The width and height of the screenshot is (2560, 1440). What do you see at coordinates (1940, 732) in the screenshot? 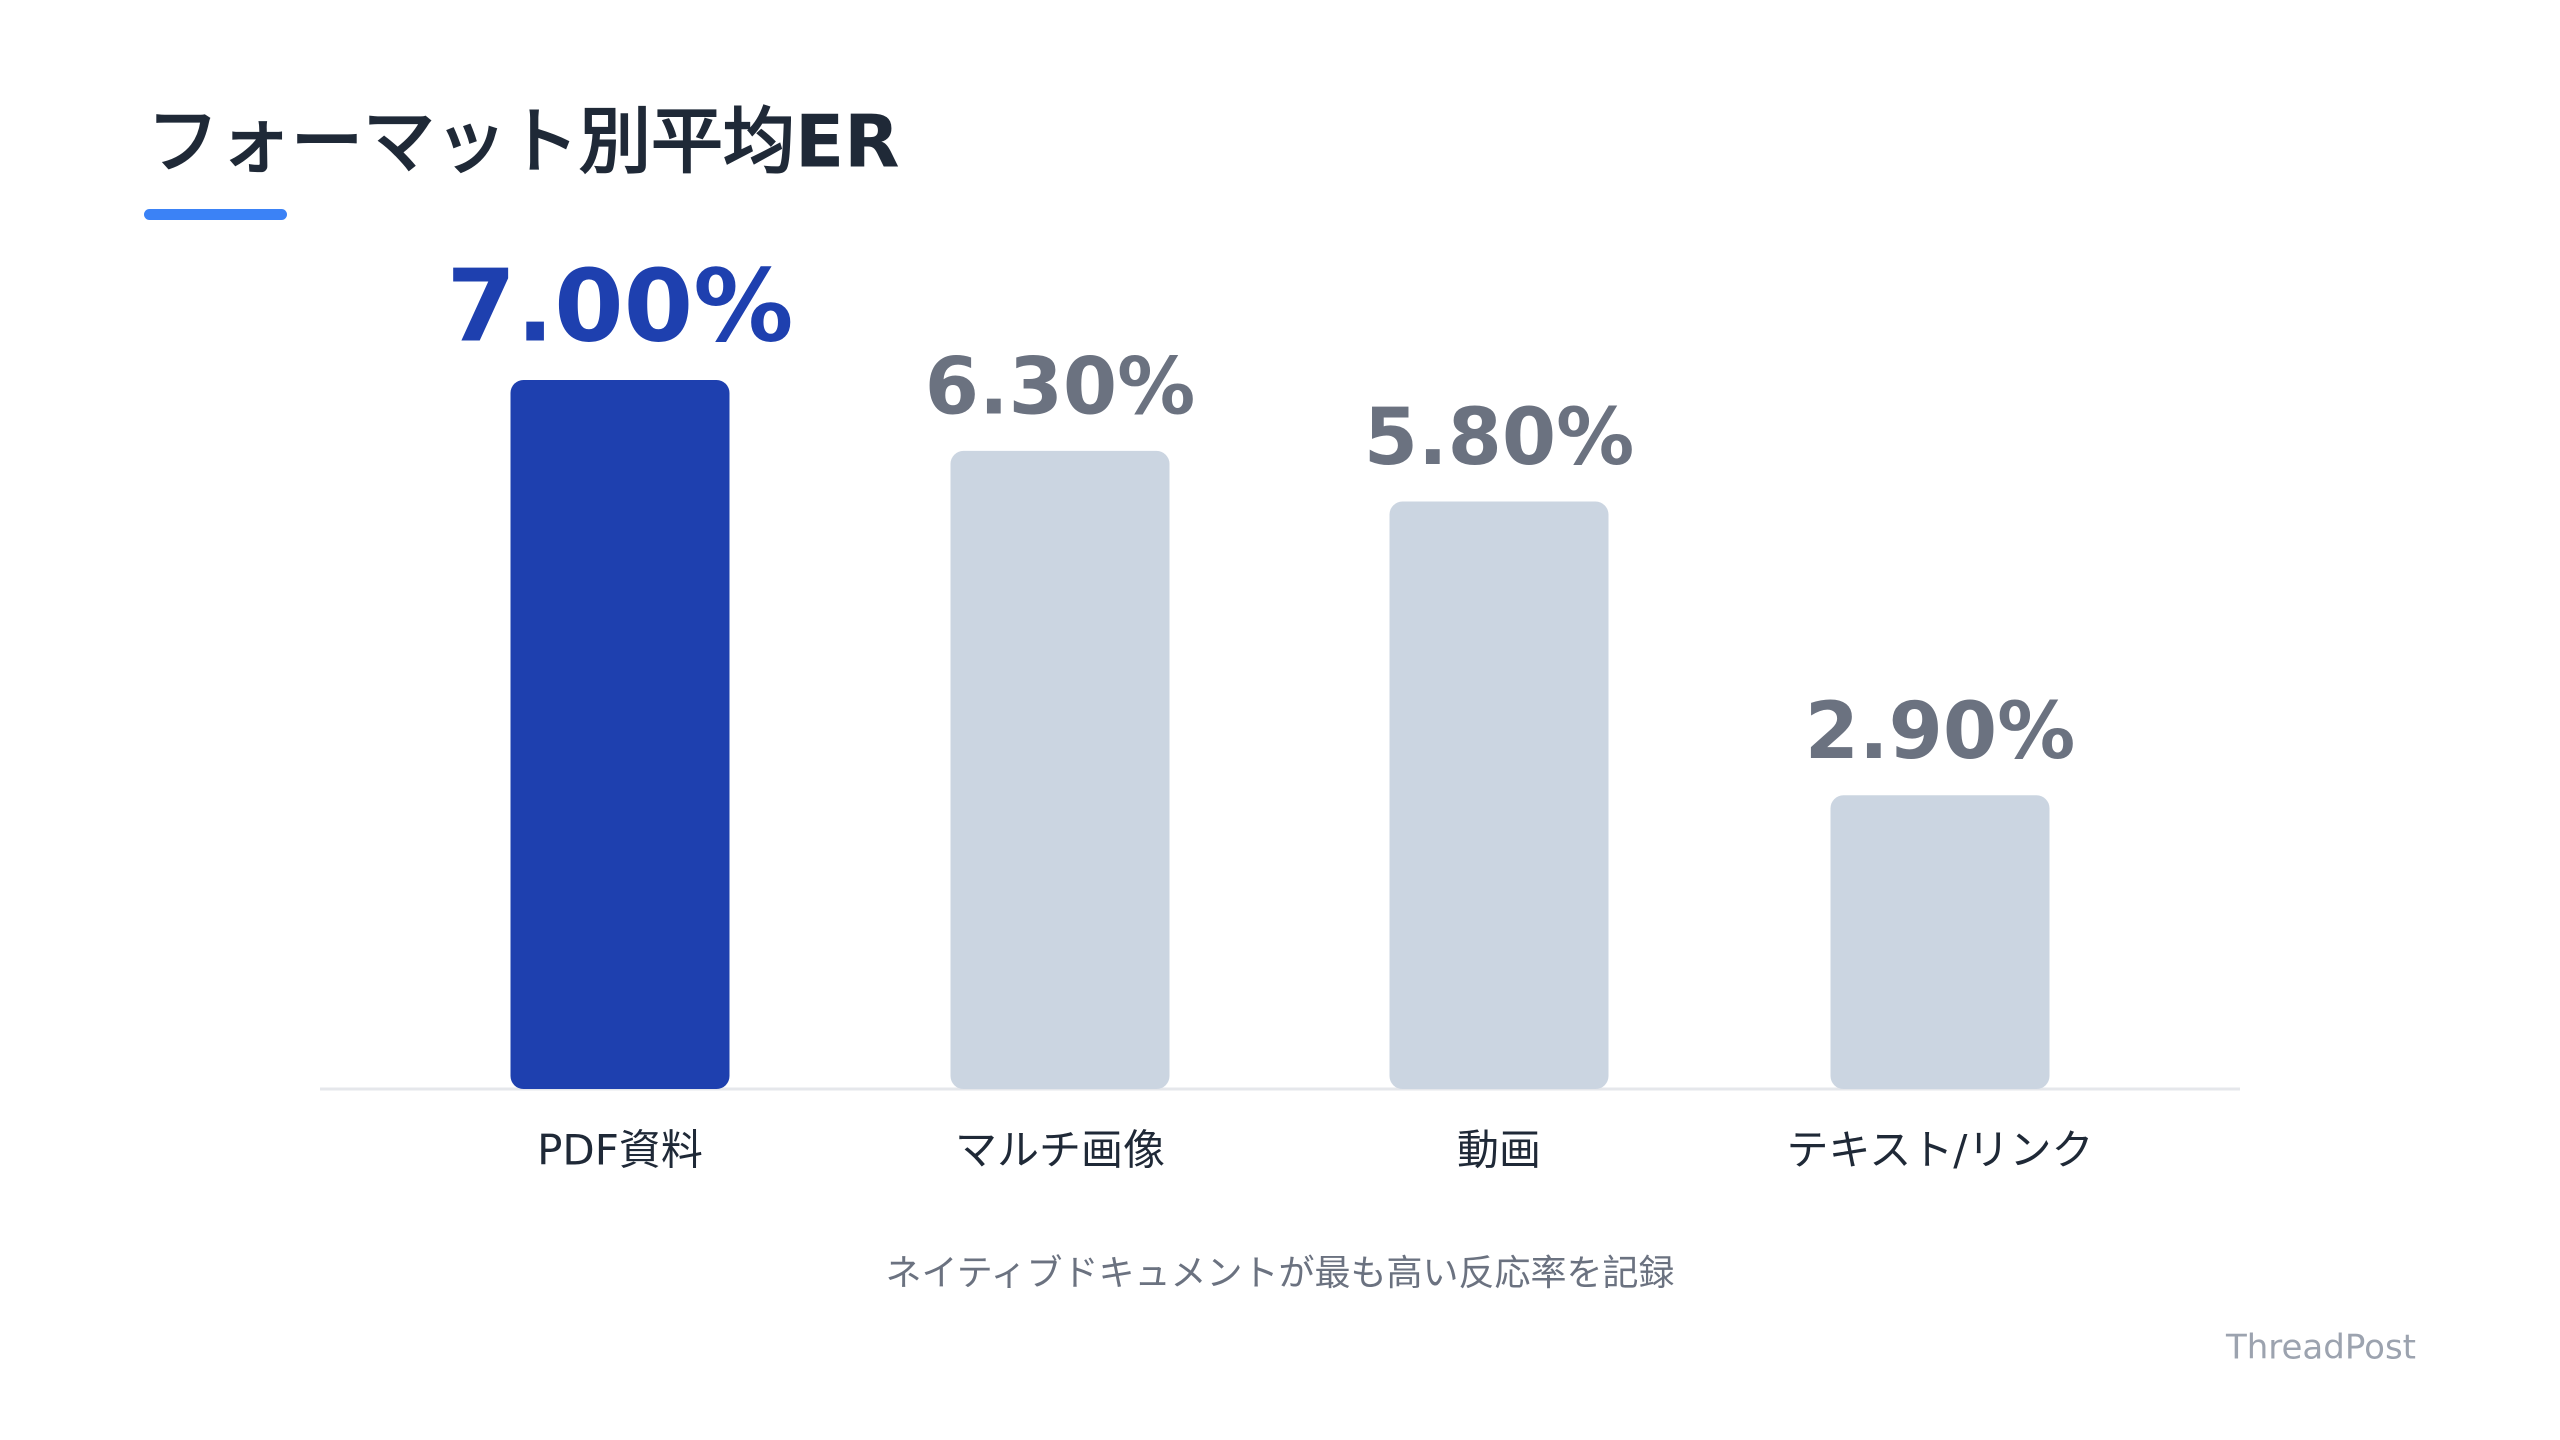
I see `value-label: 2.90%` at bounding box center [1940, 732].